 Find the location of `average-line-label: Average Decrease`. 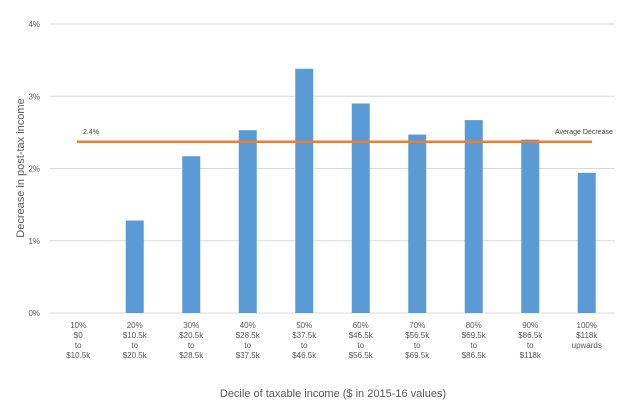

average-line-label: Average Decrease is located at coordinates (584, 132).